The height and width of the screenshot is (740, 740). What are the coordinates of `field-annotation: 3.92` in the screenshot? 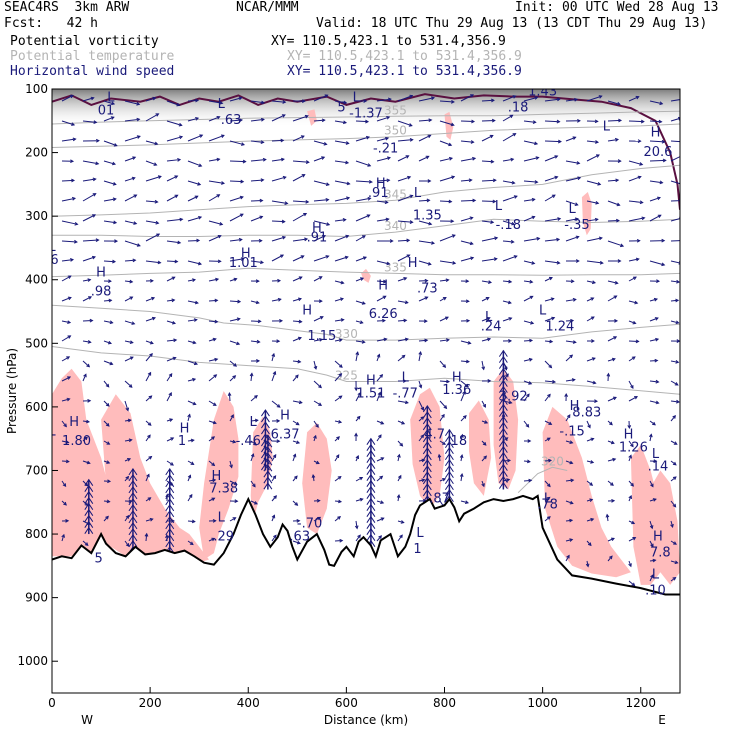 It's located at (513, 397).